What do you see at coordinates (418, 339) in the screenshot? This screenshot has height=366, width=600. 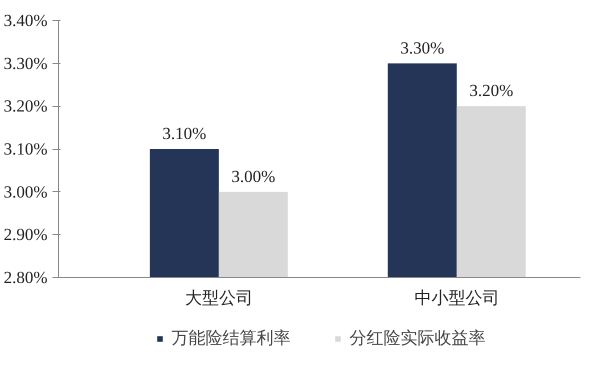 I see `legend-label: 分红险实际收益率` at bounding box center [418, 339].